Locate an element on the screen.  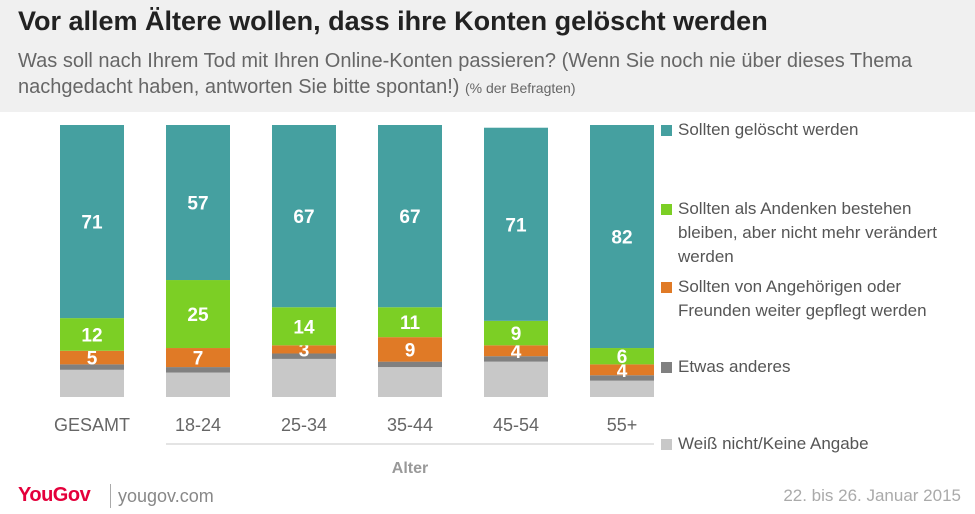
category-label-35-44: 35-44 is located at coordinates (410, 425).